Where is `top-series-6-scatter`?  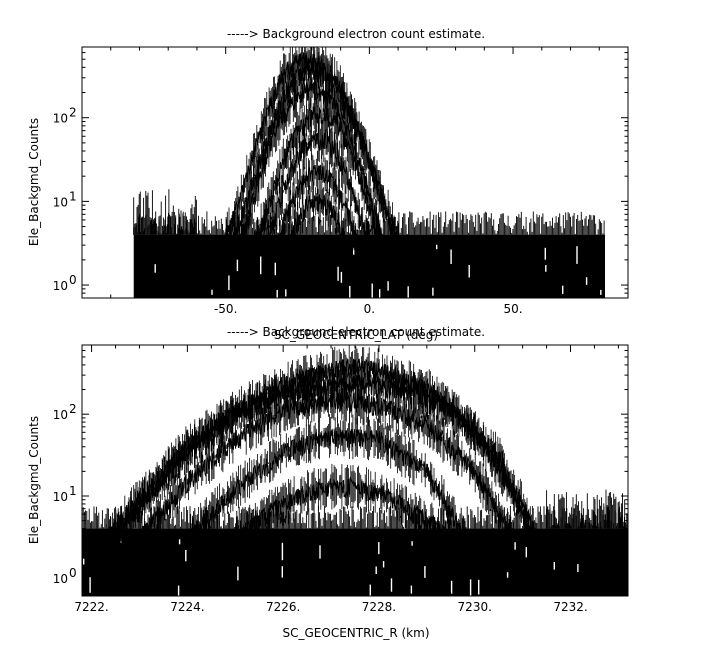
top-series-6-scatter is located at coordinates (317, 204).